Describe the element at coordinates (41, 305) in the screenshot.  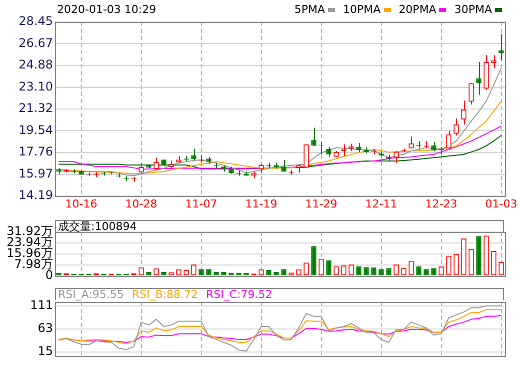
I see `y-tick-label: 111` at that location.